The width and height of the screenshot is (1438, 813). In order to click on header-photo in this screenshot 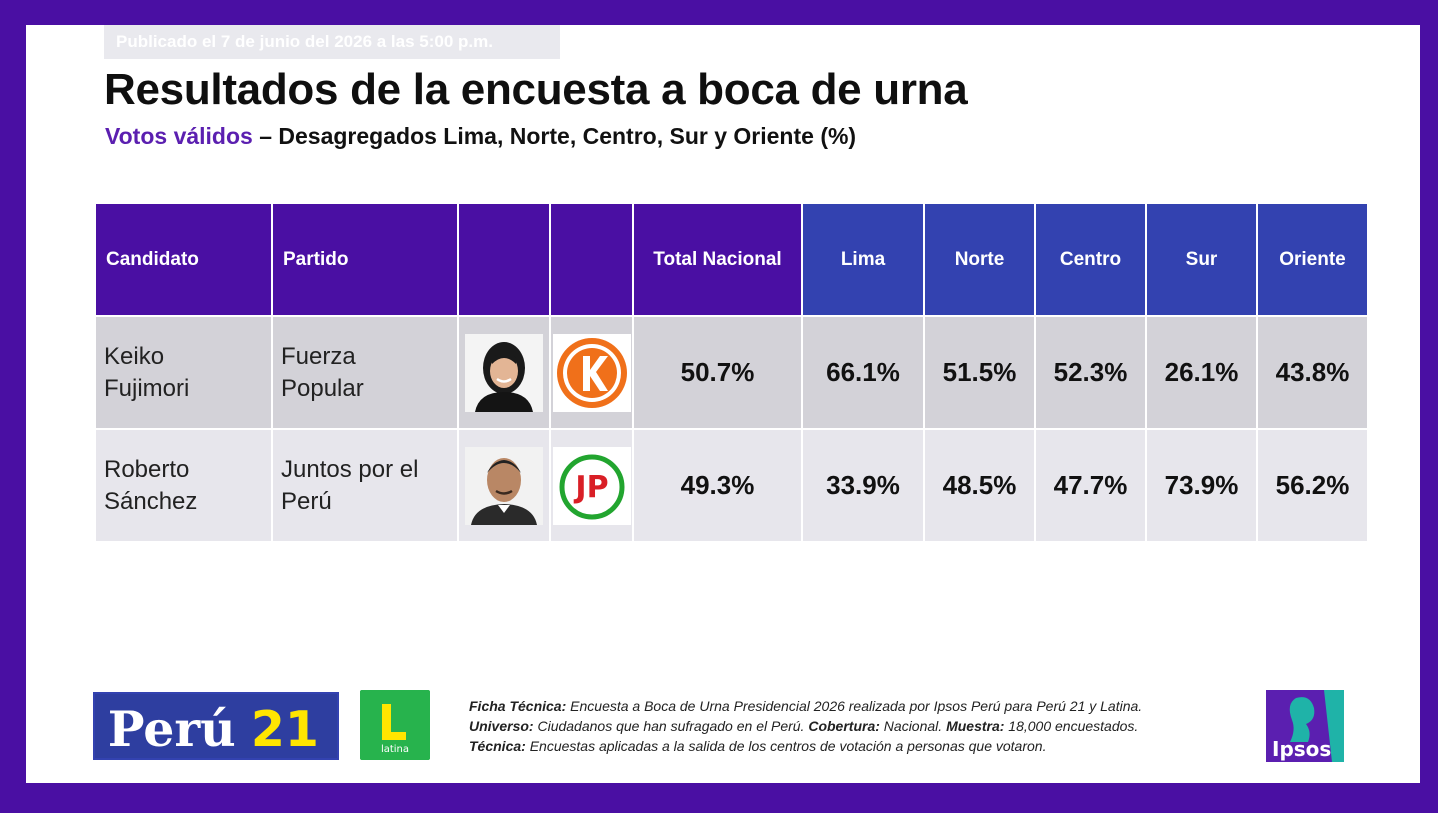, I will do `click(504, 259)`.